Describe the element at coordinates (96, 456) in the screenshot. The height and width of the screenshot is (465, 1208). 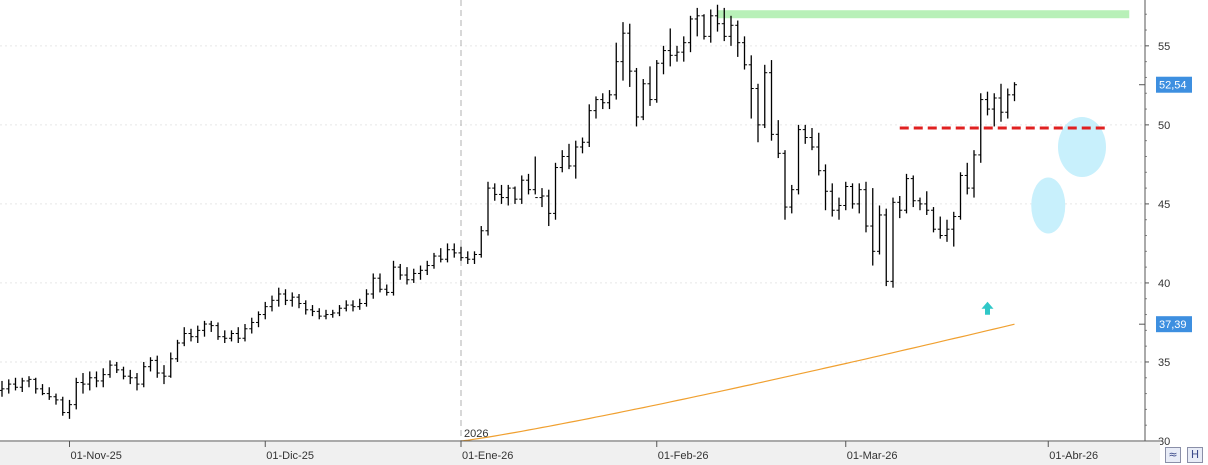
I see `x-tick-label: 01-Nov-25` at that location.